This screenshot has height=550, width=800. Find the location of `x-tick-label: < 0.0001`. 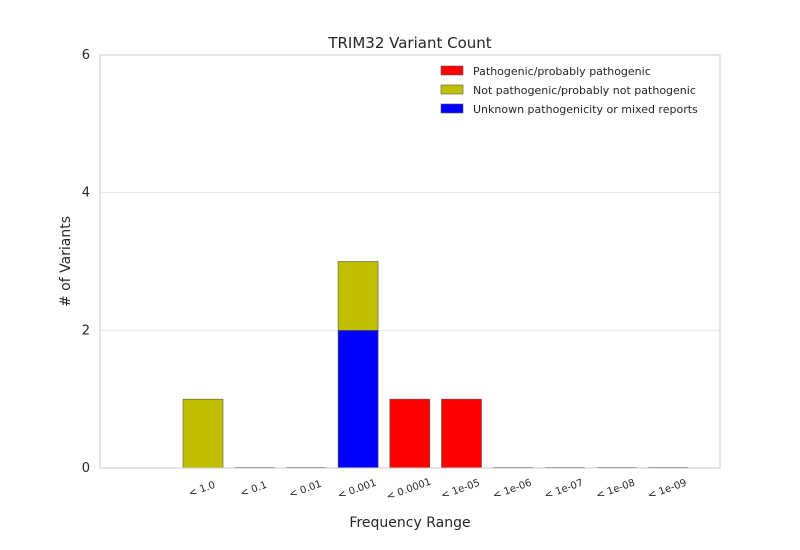

x-tick-label: < 0.0001 is located at coordinates (409, 490).